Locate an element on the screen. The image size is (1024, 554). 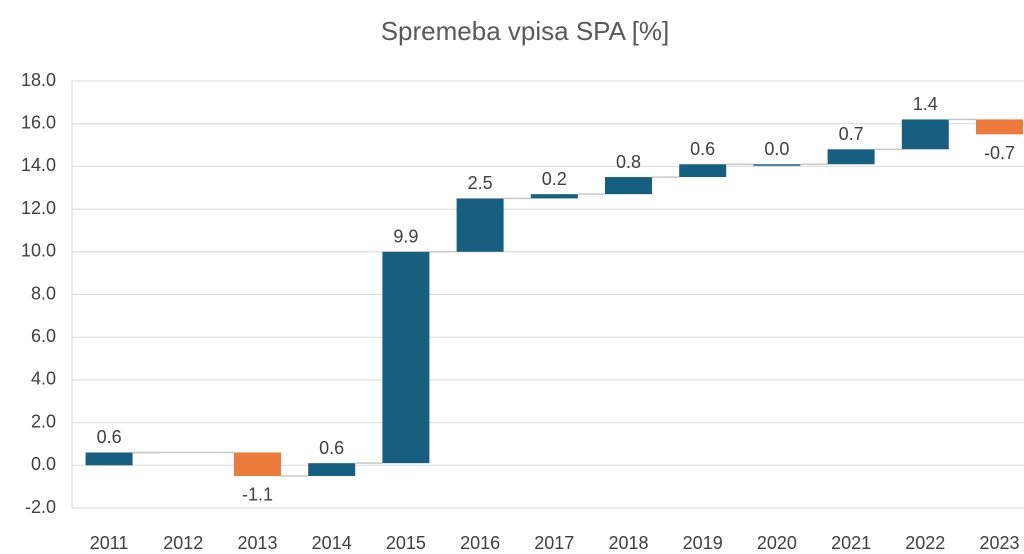
data-label: 0.8 is located at coordinates (628, 162).